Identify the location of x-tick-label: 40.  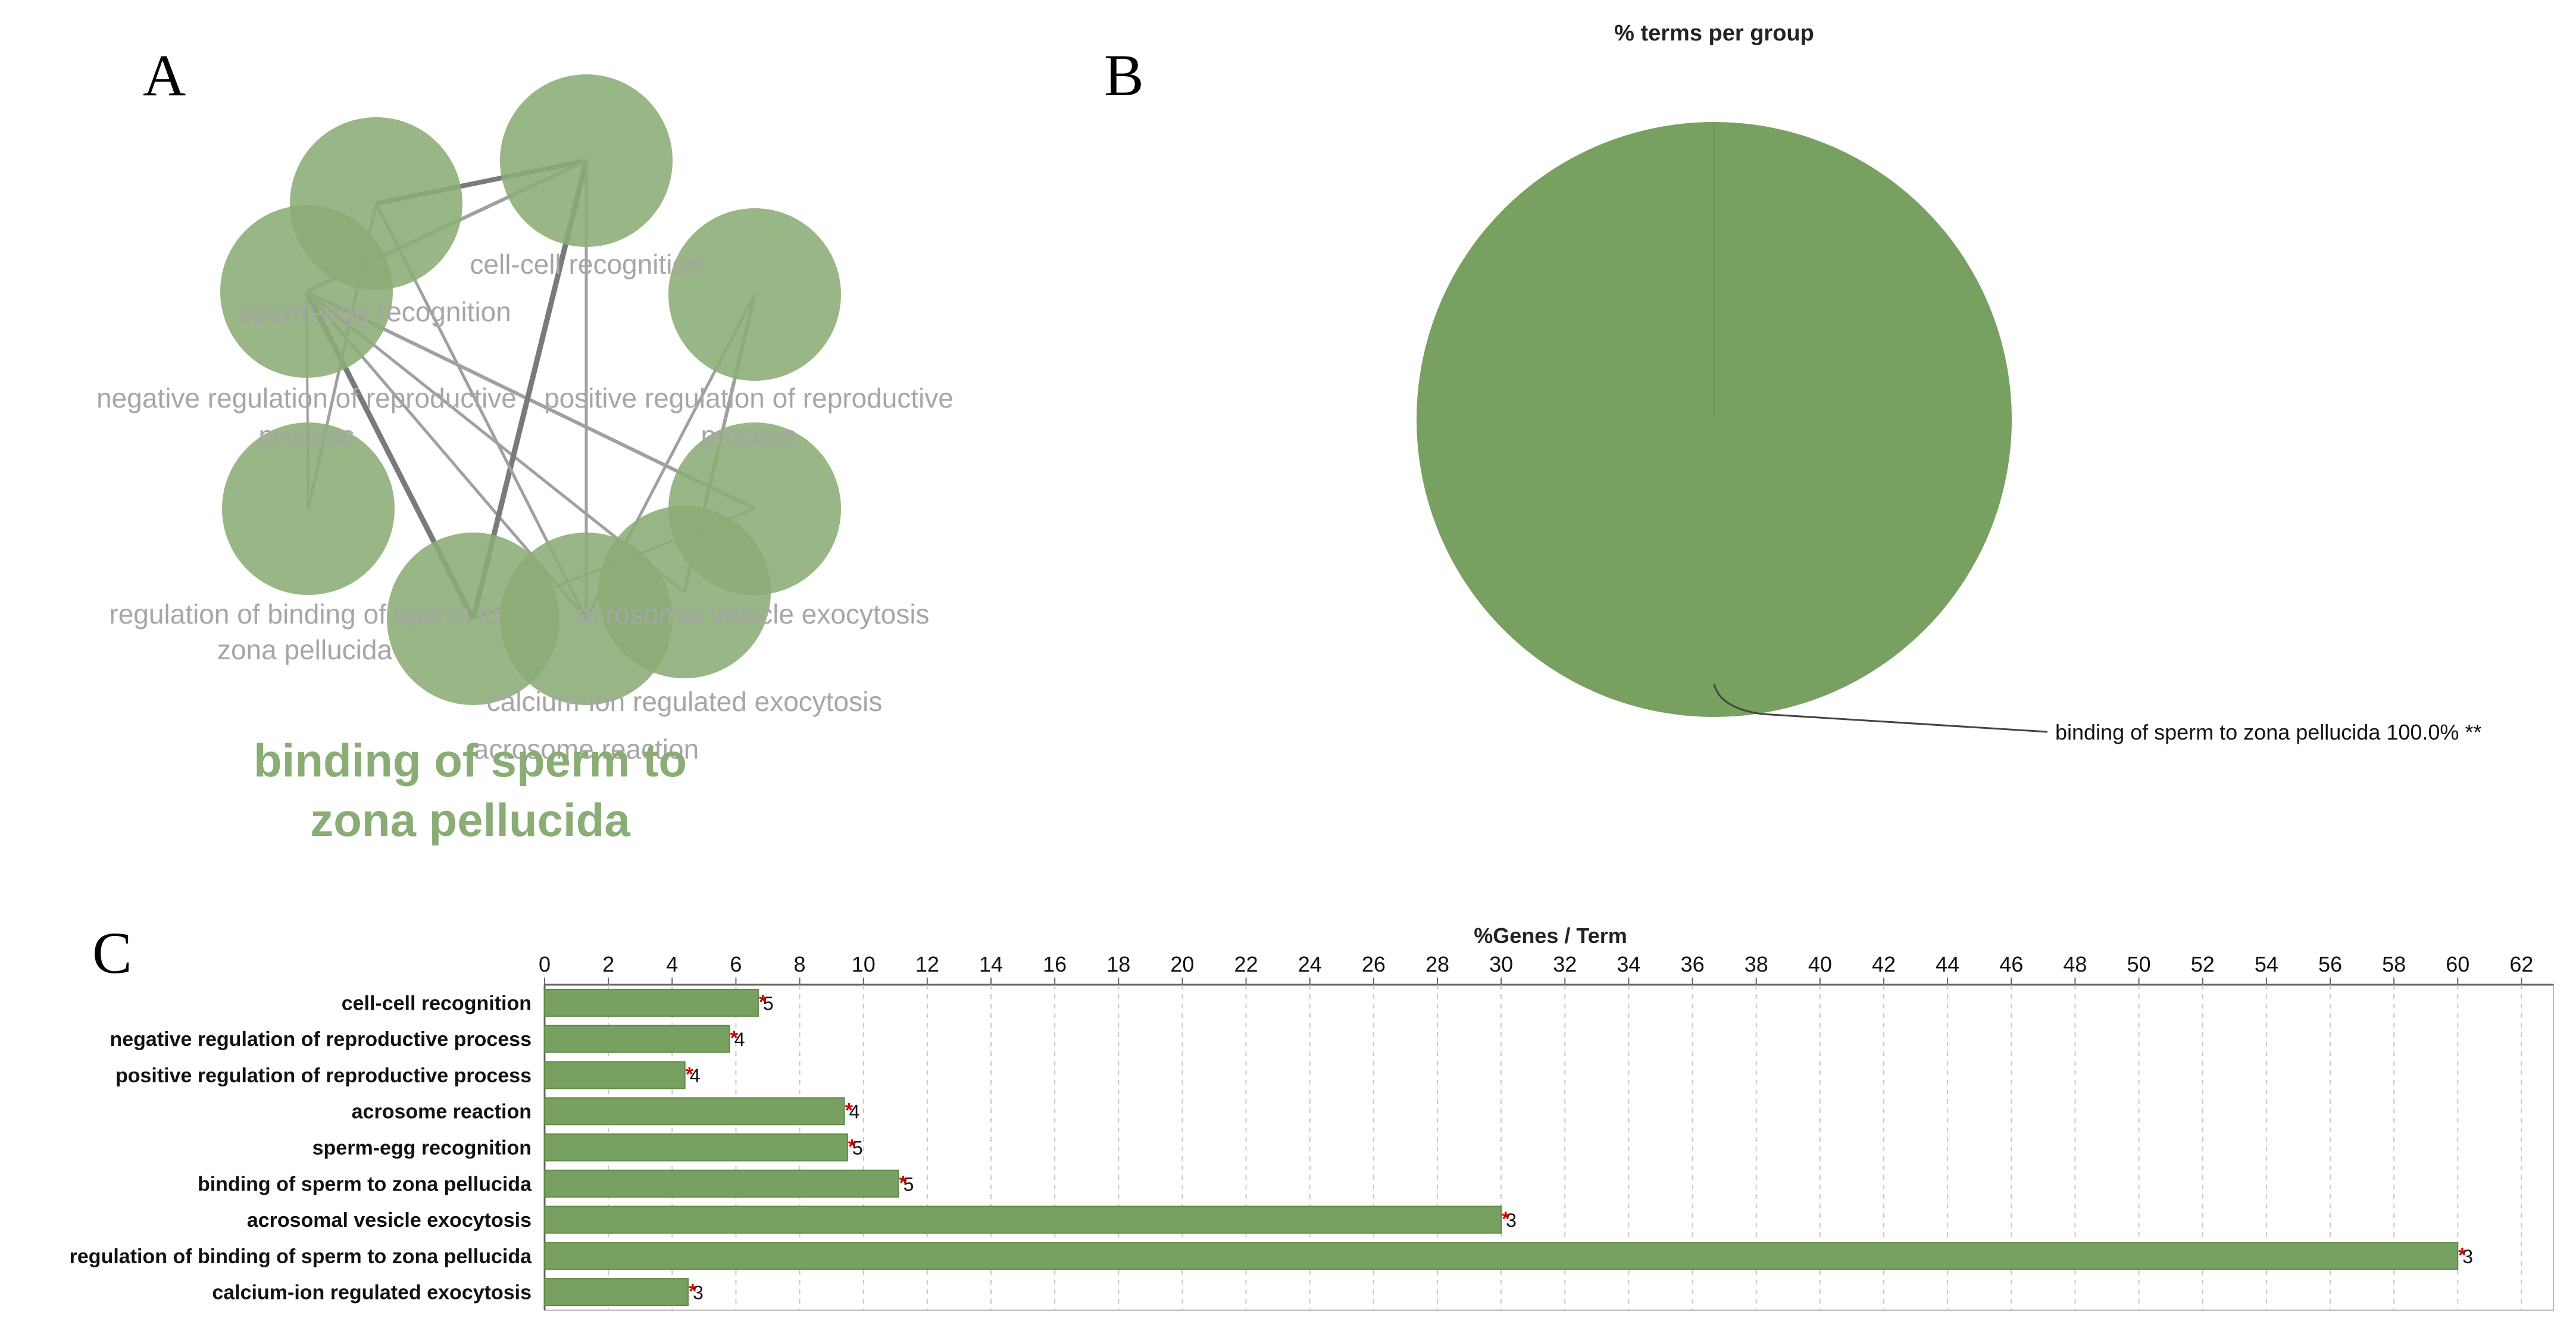
(1820, 964).